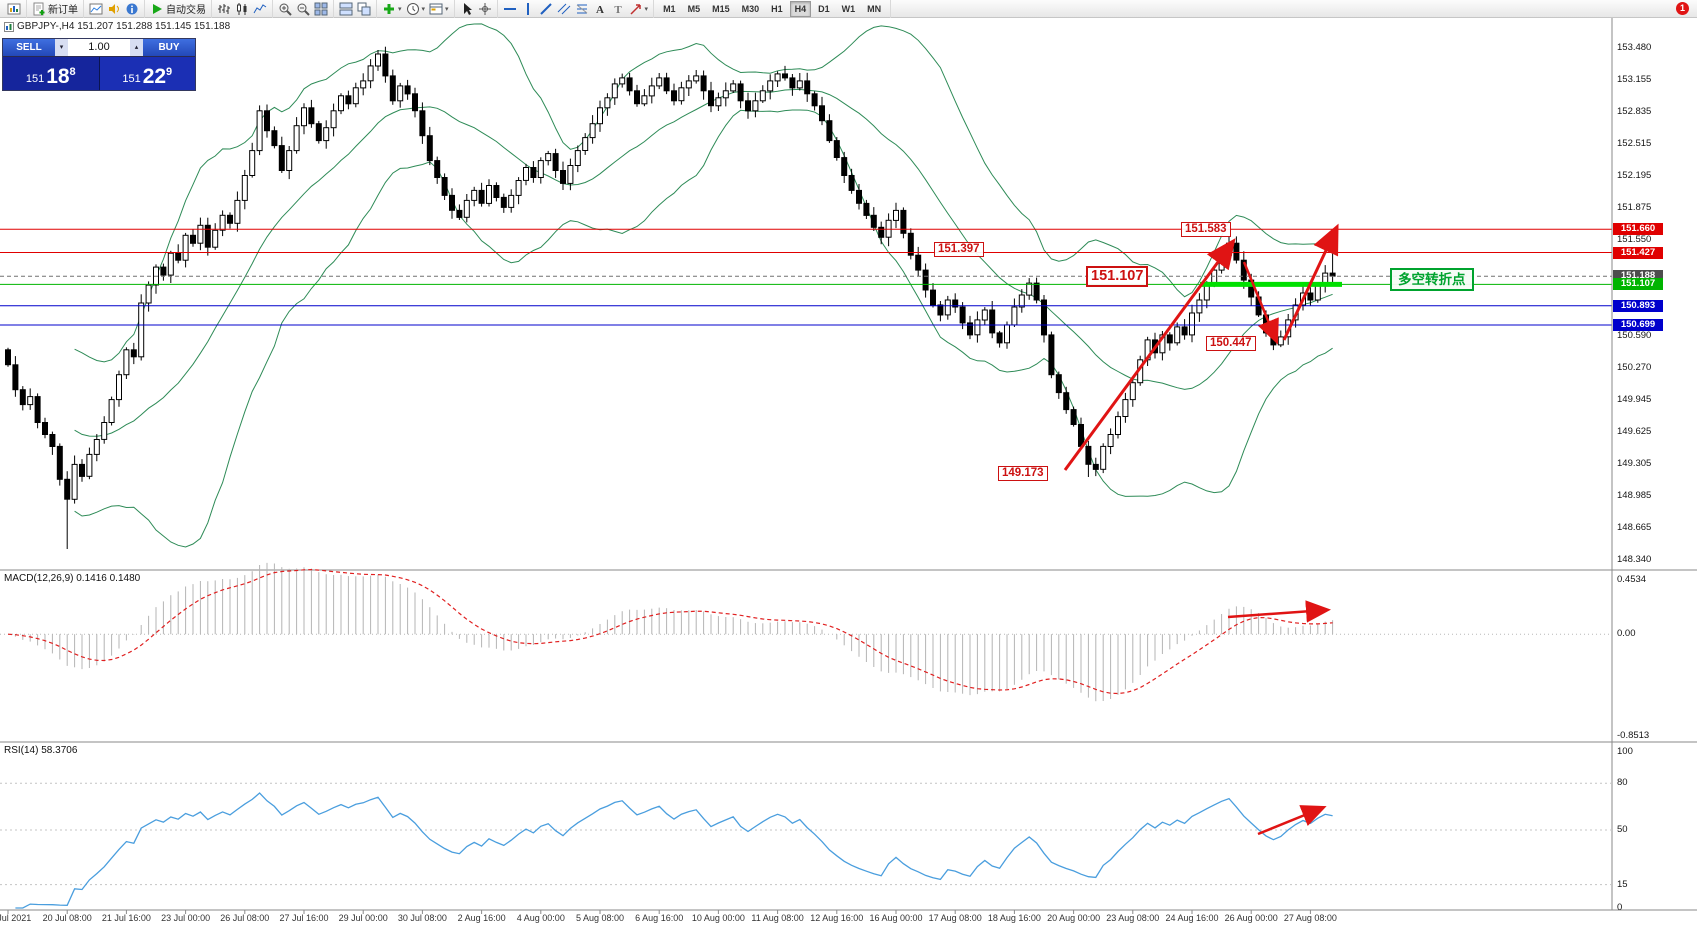  I want to click on volume-spinner: ▴, so click(136, 47).